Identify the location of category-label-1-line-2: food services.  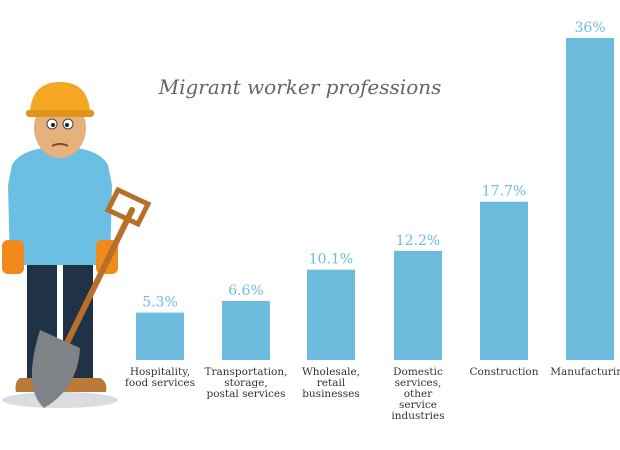
(160, 383).